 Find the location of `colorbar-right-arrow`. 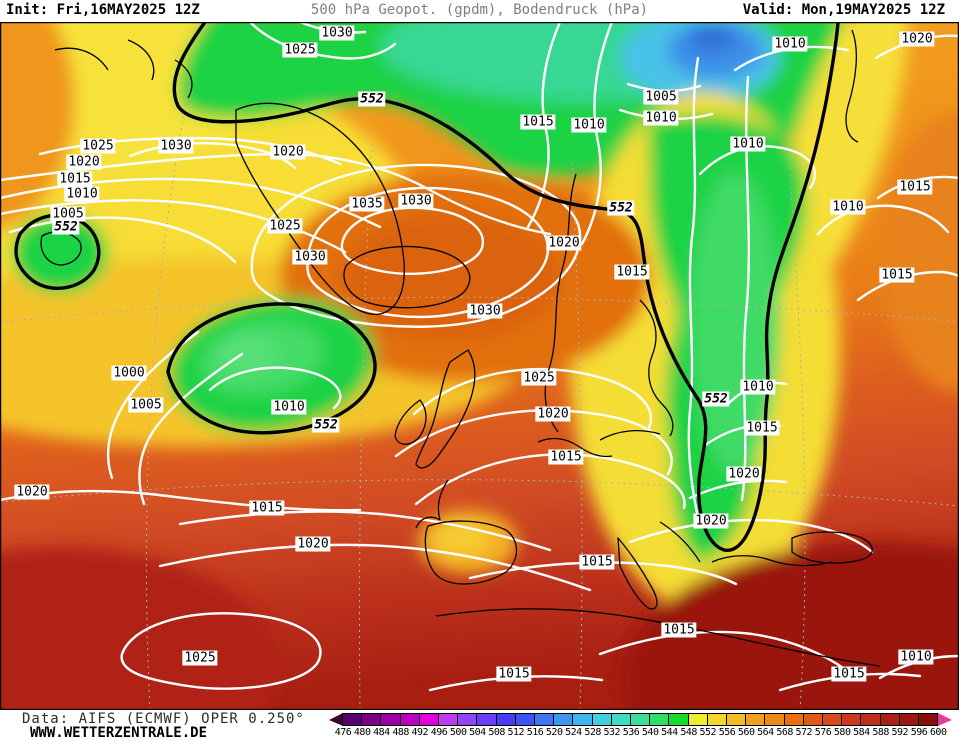

colorbar-right-arrow is located at coordinates (945, 719).